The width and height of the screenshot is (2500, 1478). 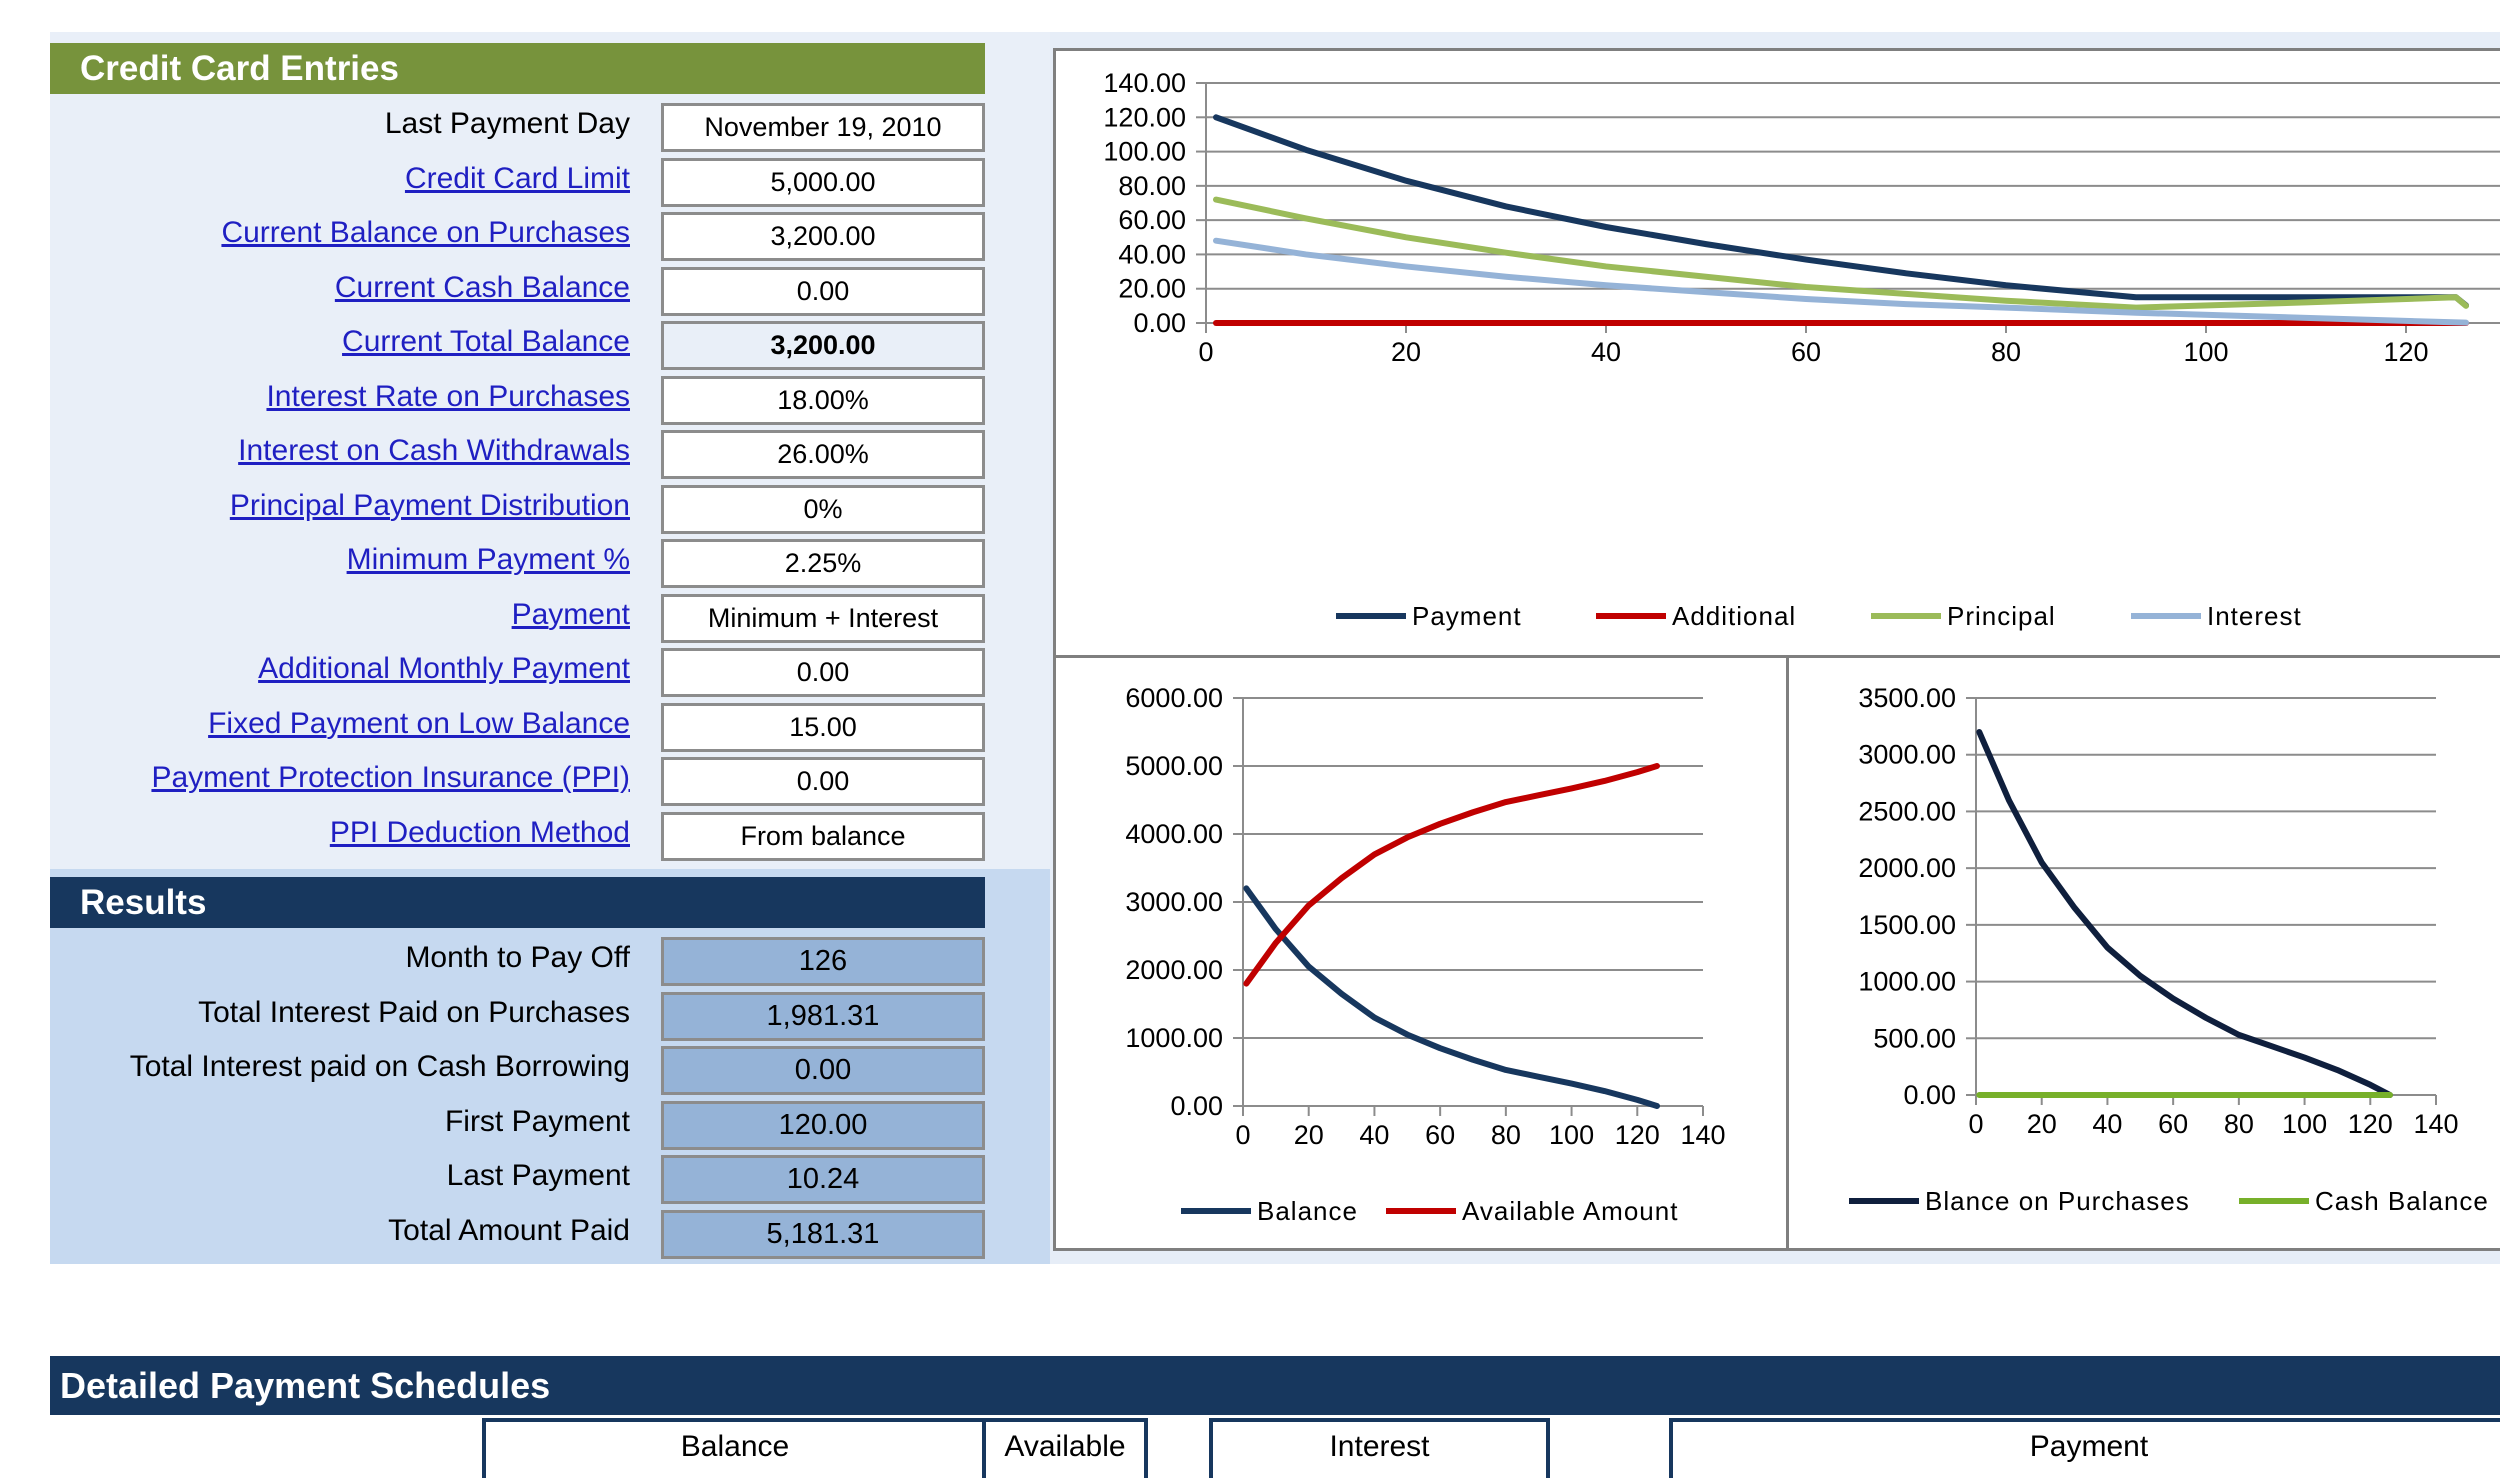 What do you see at coordinates (1174, 698) in the screenshot?
I see `y-tick-label: 6000.00` at bounding box center [1174, 698].